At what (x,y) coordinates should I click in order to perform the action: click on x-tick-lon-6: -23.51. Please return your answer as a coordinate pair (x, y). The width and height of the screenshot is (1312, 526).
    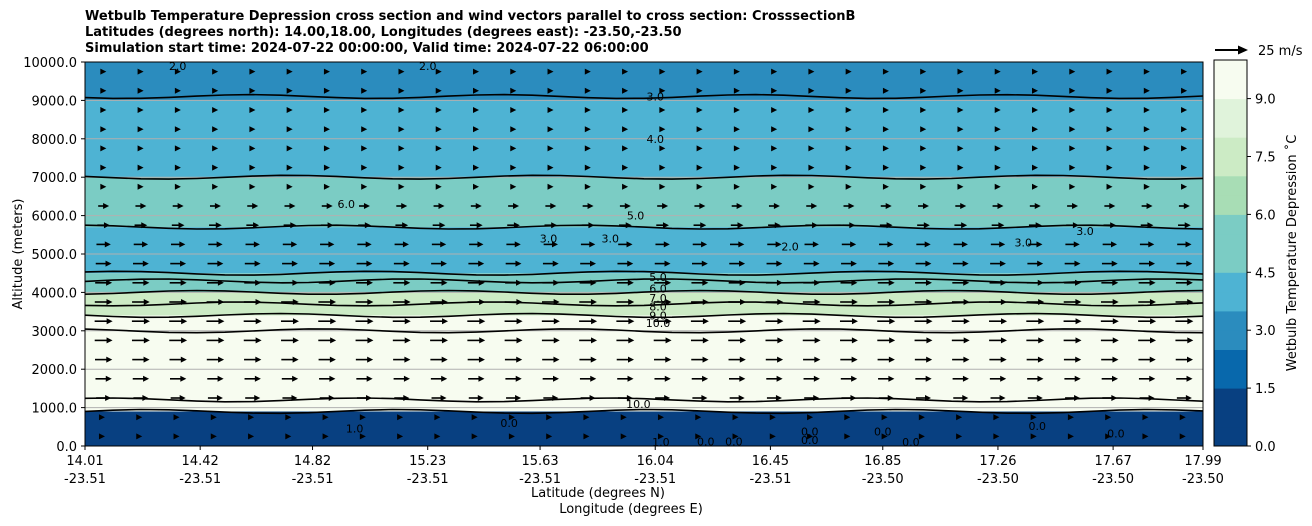
    Looking at the image, I should click on (770, 479).